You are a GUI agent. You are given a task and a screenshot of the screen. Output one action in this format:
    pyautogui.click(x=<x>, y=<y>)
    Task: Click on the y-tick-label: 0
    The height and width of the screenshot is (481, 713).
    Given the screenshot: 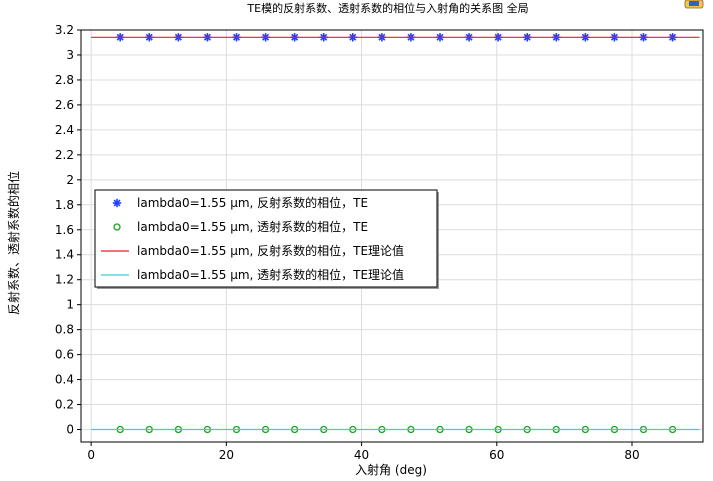 What is the action you would take?
    pyautogui.click(x=70, y=430)
    